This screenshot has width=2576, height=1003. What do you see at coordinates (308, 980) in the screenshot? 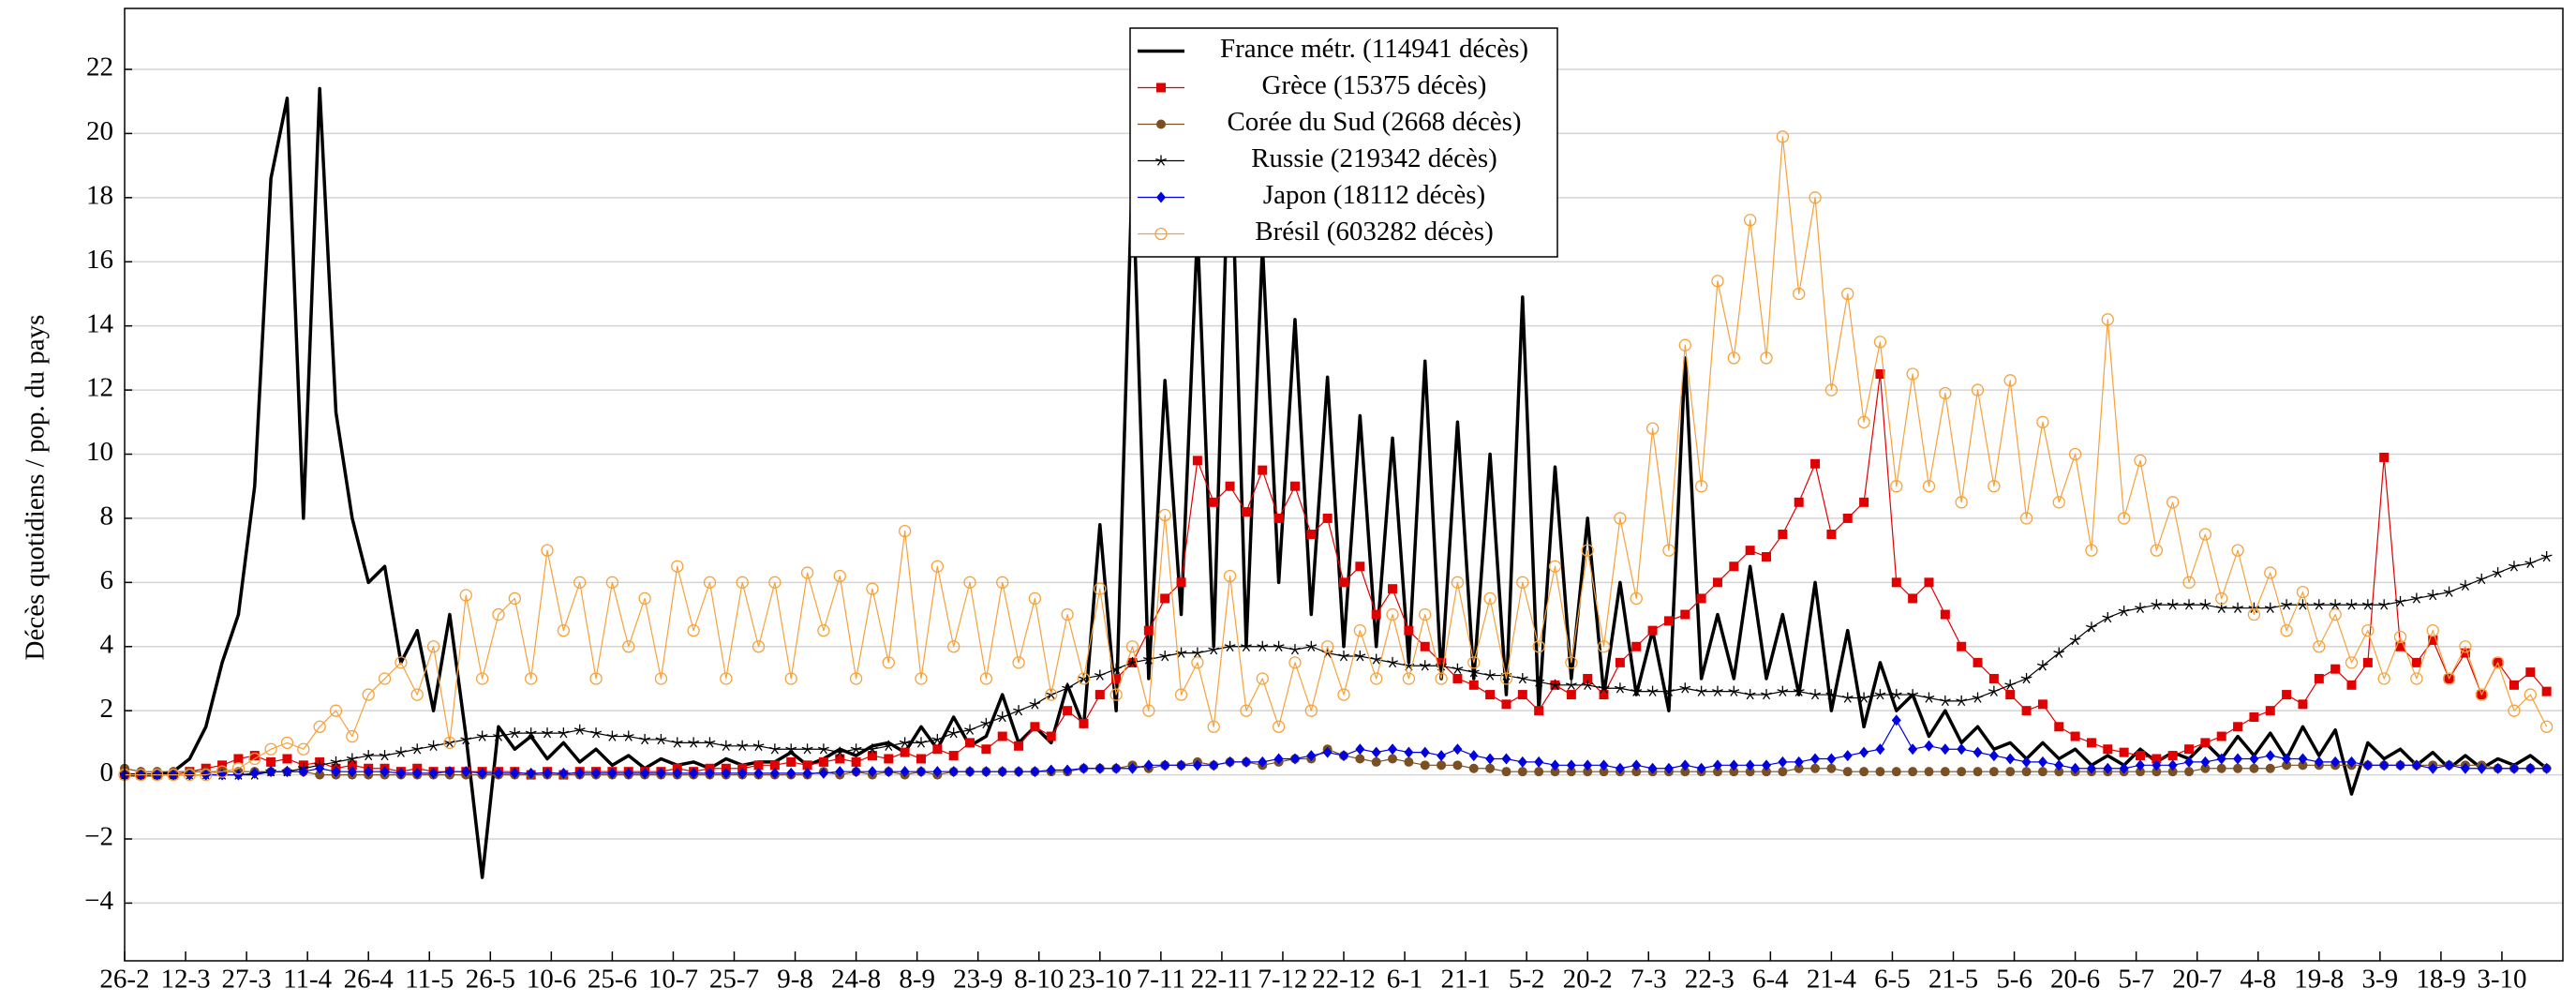
I see `x-tick-label: 11-4` at bounding box center [308, 980].